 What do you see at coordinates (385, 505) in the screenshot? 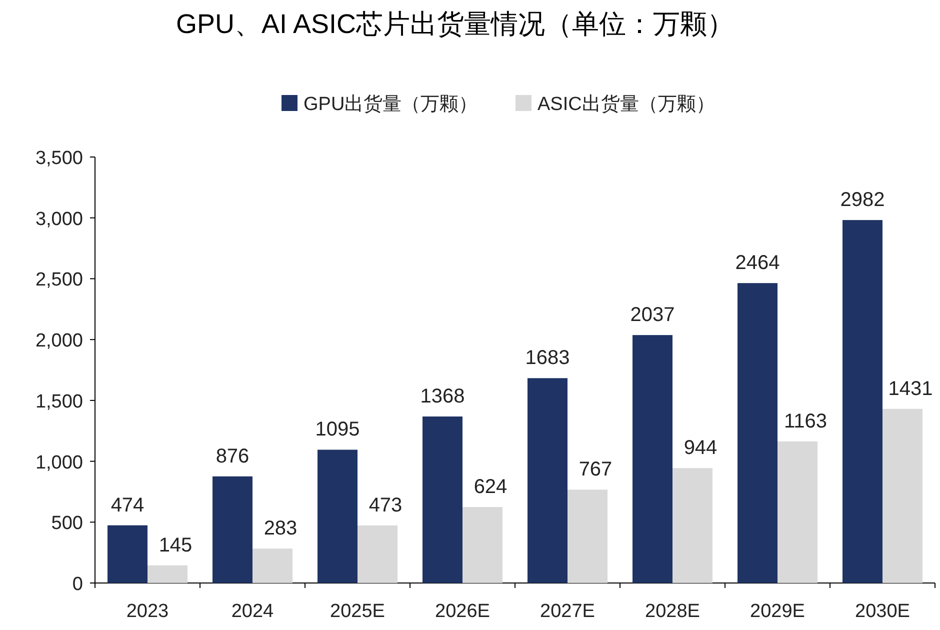
I see `data-label: 473` at bounding box center [385, 505].